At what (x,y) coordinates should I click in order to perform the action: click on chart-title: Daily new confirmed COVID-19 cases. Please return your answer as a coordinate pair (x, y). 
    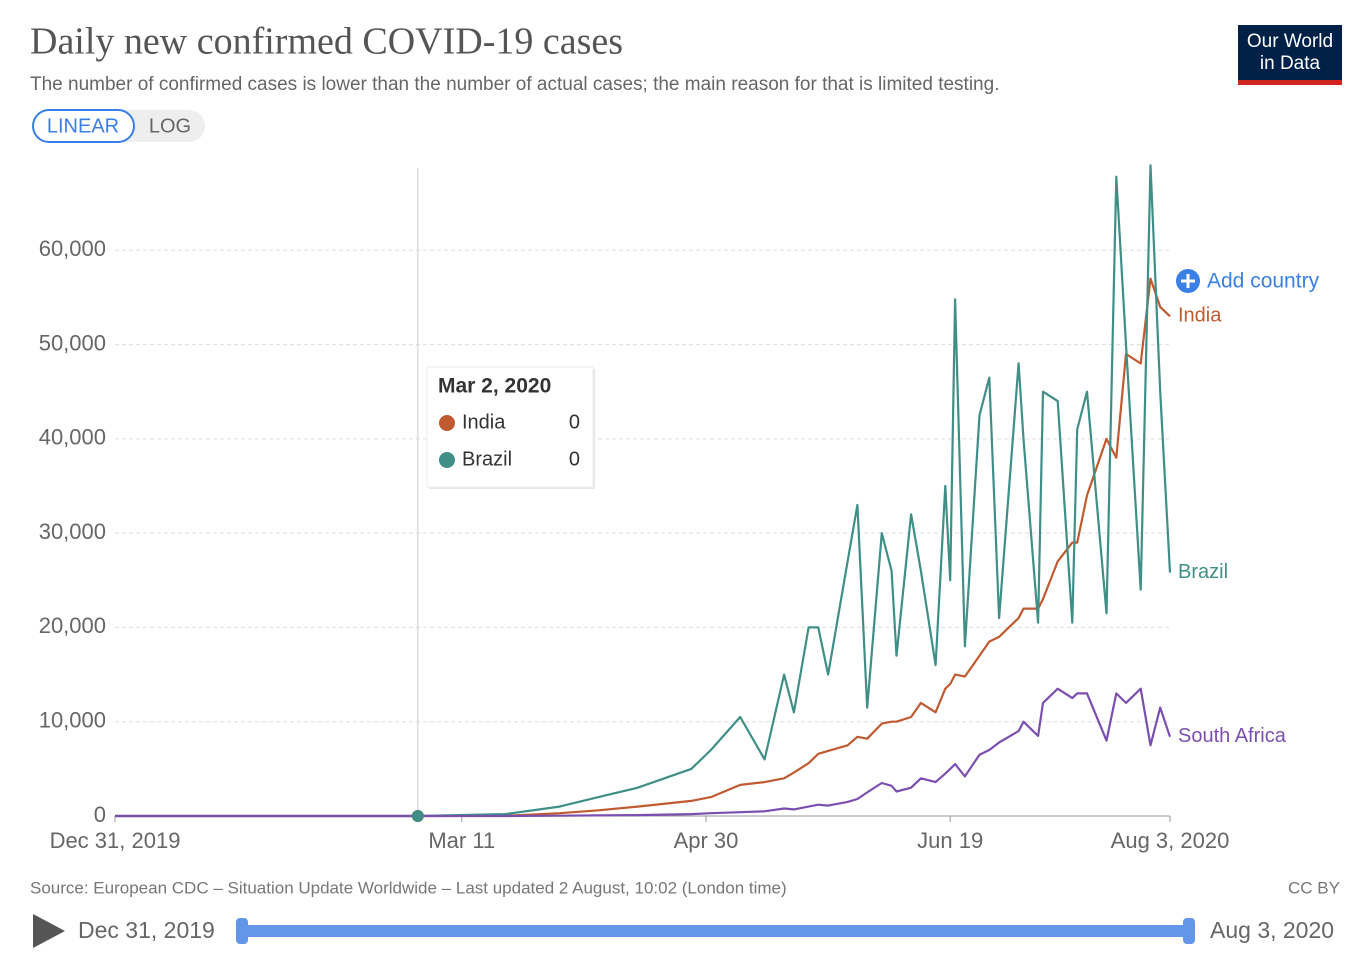
    Looking at the image, I should click on (326, 42).